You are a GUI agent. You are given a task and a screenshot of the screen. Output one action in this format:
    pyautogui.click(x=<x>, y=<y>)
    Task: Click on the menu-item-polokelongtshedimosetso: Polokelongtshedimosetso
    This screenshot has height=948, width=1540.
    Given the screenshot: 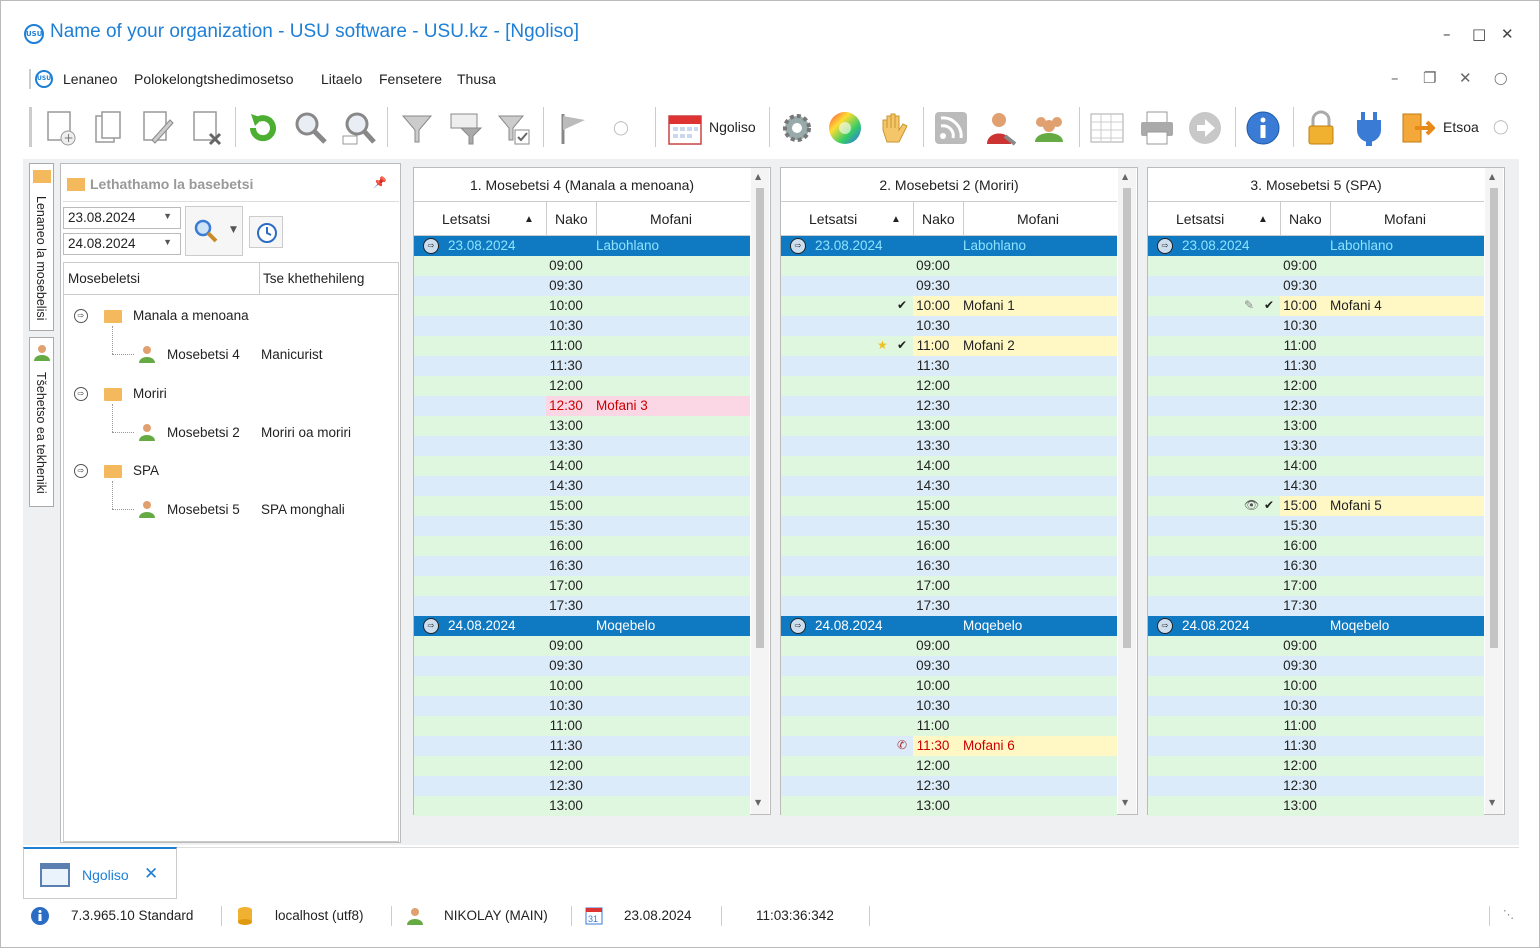 What is the action you would take?
    pyautogui.click(x=214, y=79)
    